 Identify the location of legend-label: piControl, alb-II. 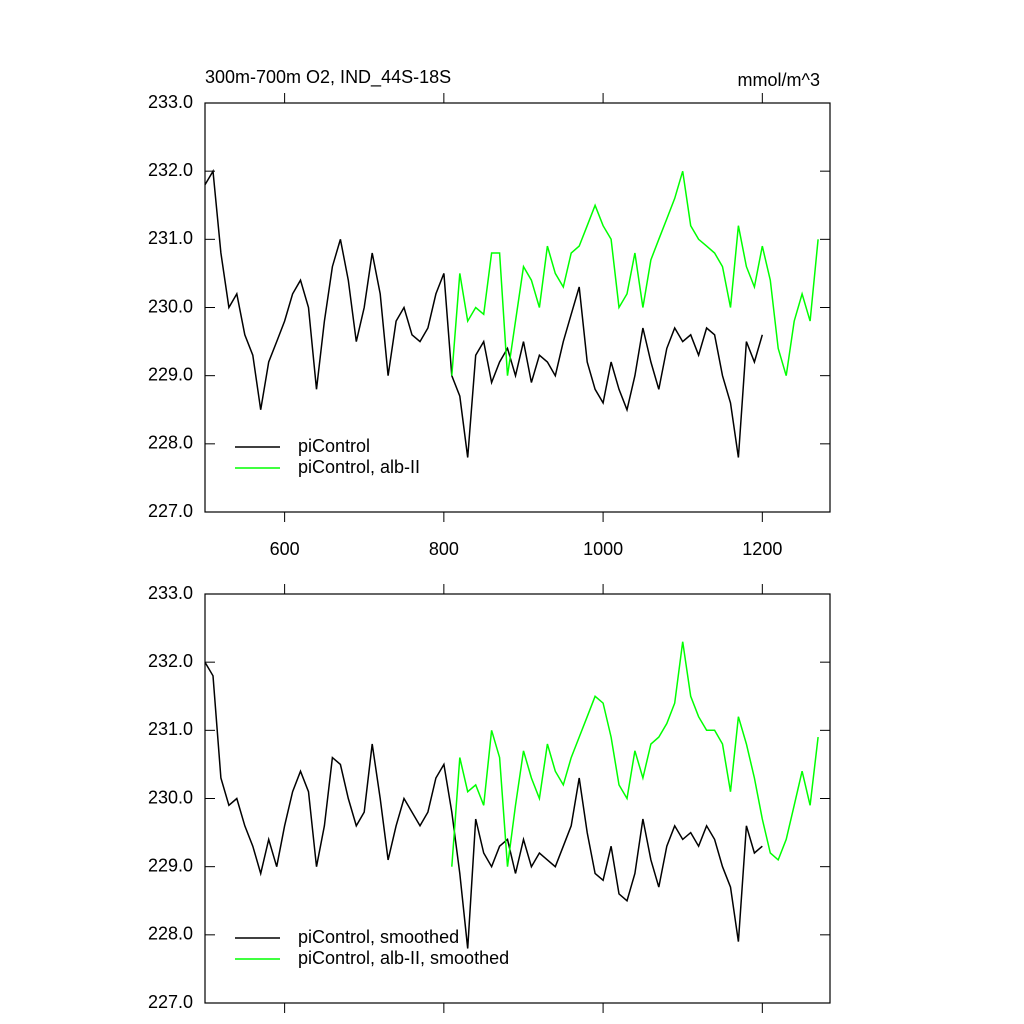
(359, 467).